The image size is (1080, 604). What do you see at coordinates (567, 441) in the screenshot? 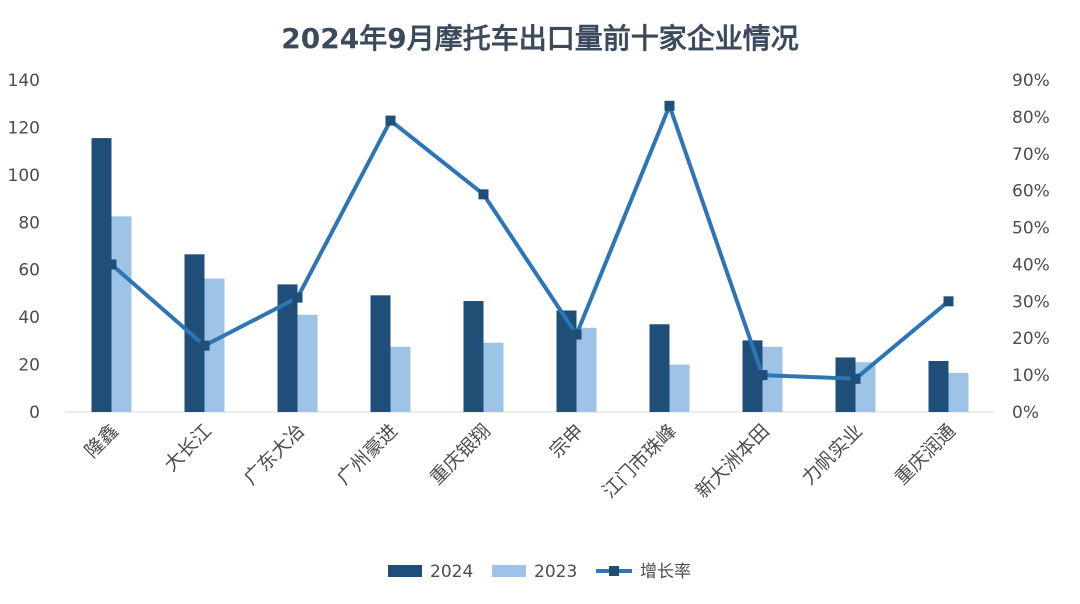
I see `category-label: 宗申` at bounding box center [567, 441].